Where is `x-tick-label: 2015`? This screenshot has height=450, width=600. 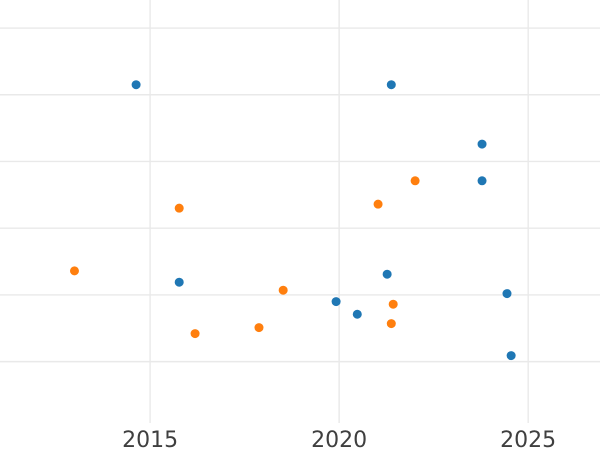 x-tick-label: 2015 is located at coordinates (150, 439).